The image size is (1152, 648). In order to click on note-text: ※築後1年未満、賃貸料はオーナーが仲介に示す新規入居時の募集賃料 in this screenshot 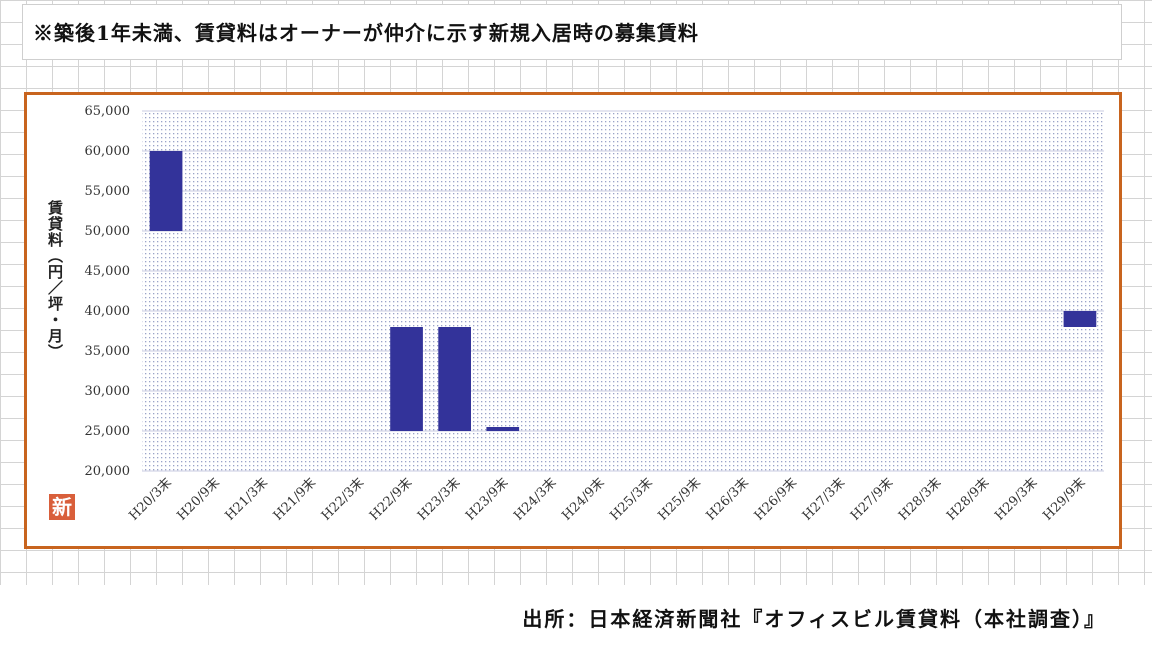, I will do `click(366, 33)`.